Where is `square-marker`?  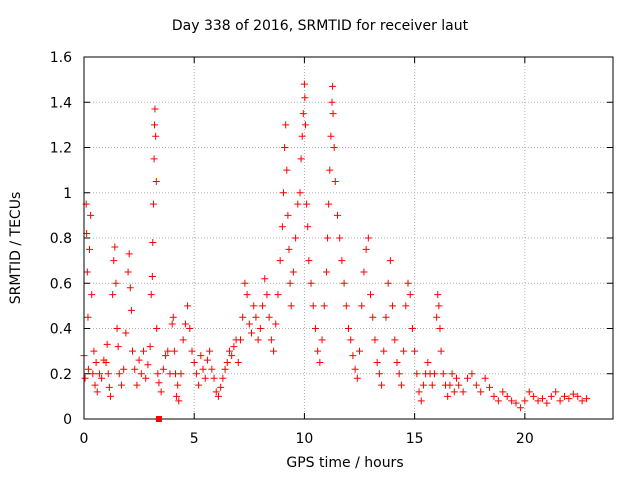
square-marker is located at coordinates (158, 419).